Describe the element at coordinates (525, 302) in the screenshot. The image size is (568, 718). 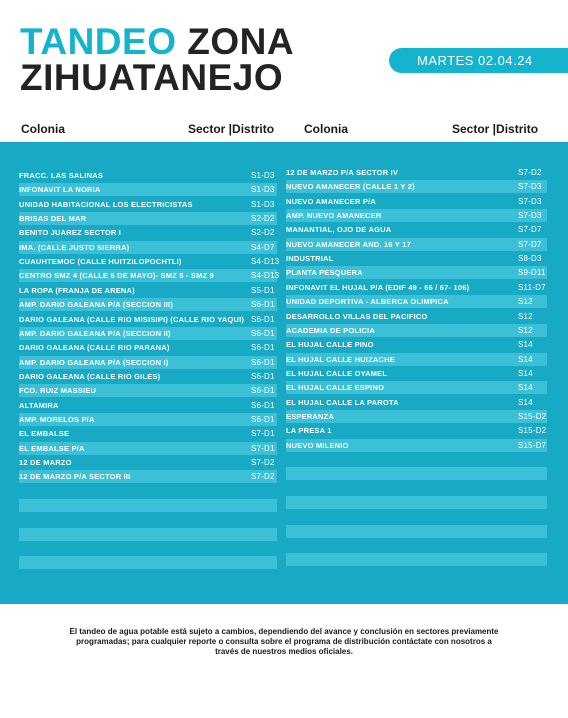
I see `sector-code: S12` at that location.